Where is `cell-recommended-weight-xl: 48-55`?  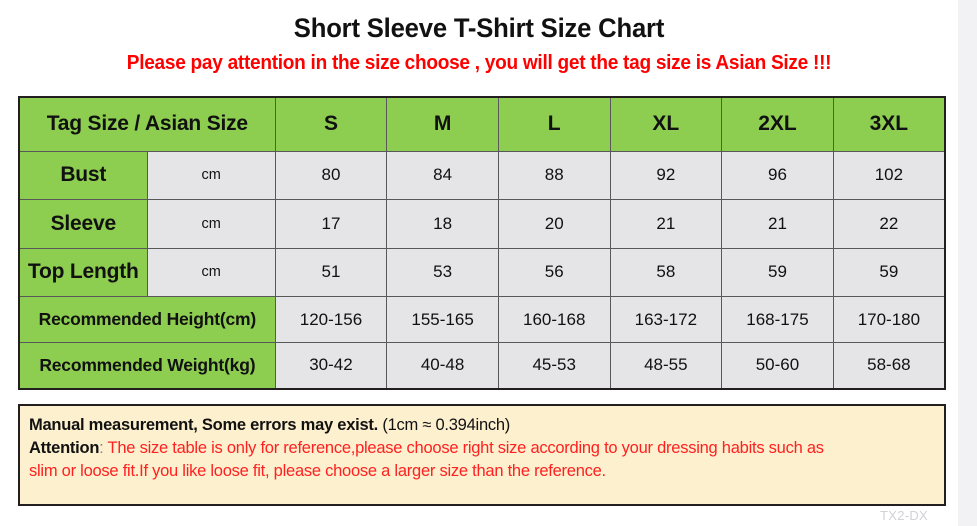
cell-recommended-weight-xl: 48-55 is located at coordinates (666, 365).